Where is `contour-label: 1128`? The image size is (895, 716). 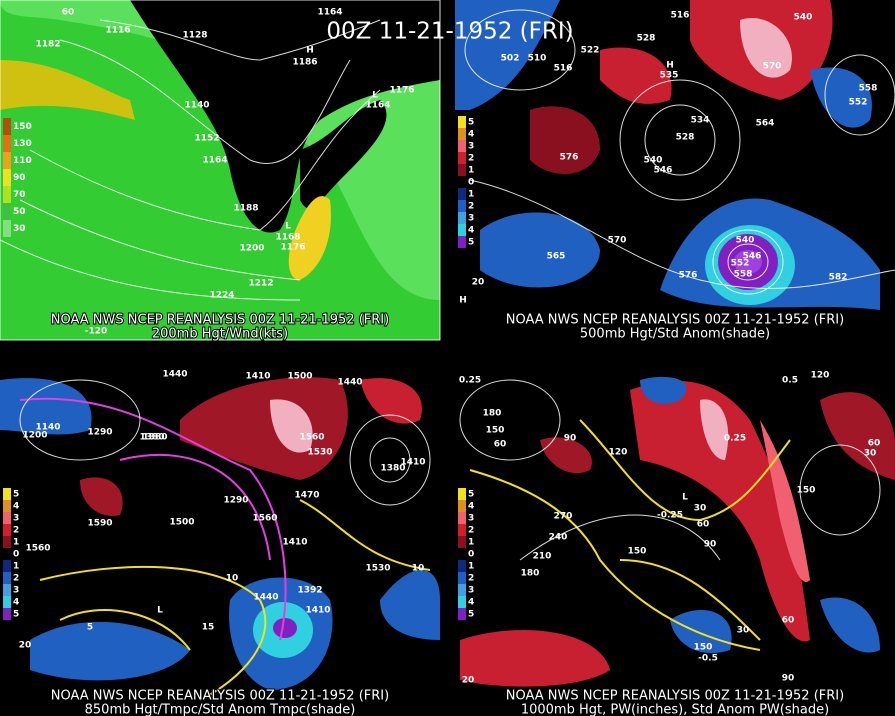
contour-label: 1128 is located at coordinates (194, 36).